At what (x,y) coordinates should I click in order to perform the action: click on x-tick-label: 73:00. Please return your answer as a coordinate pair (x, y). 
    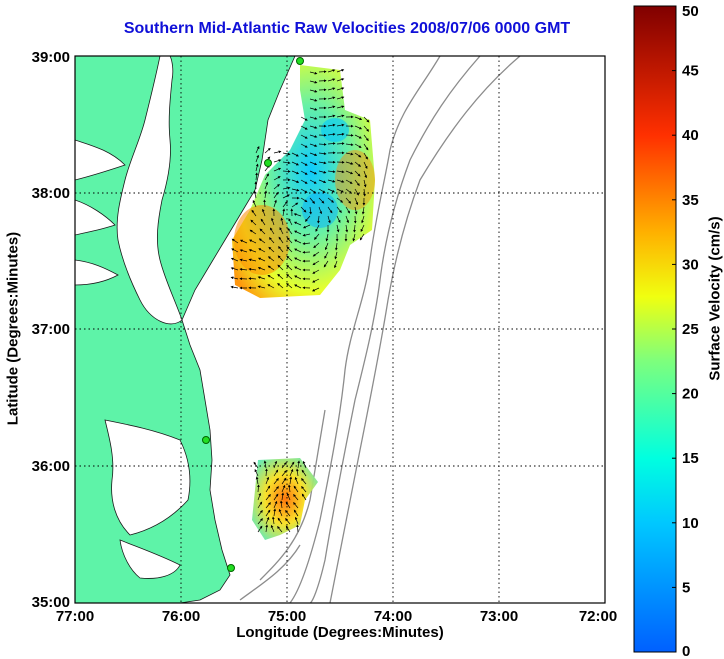
    Looking at the image, I should click on (499, 616).